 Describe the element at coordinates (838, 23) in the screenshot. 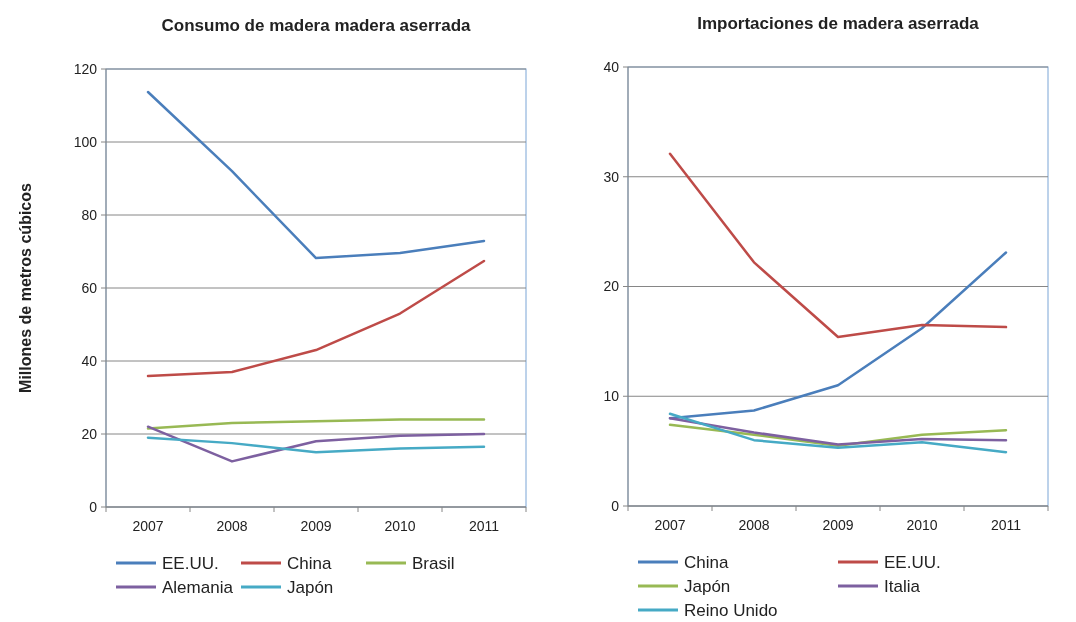

I see `chart-title: Importaciones de madera aserrada` at that location.